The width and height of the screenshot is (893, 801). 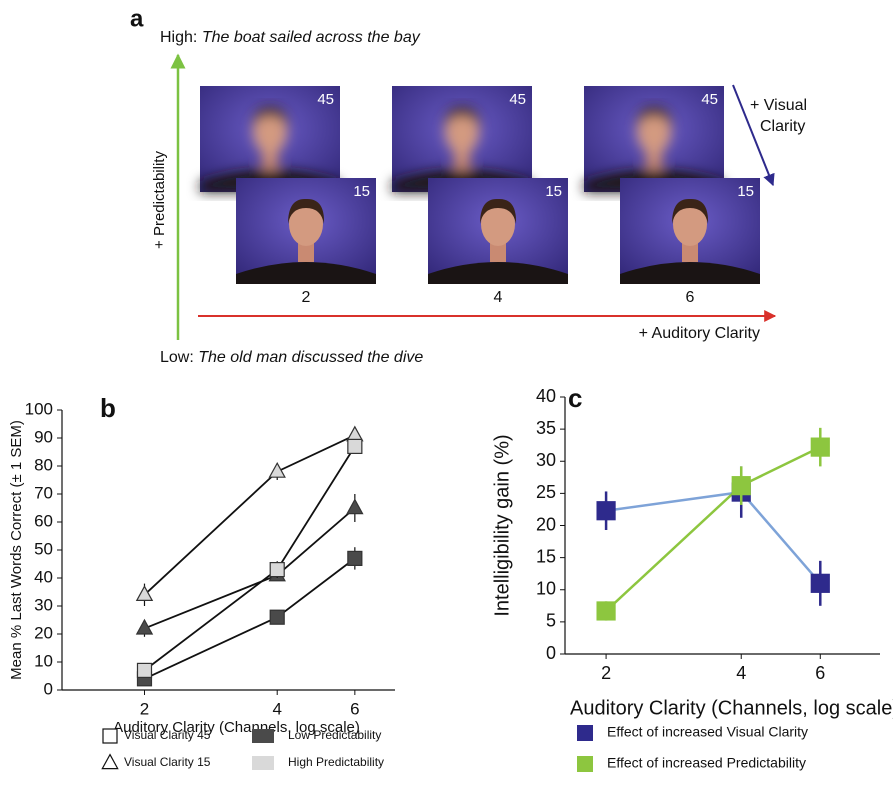 What do you see at coordinates (546, 492) in the screenshot?
I see `y-tick-label: 25` at bounding box center [546, 492].